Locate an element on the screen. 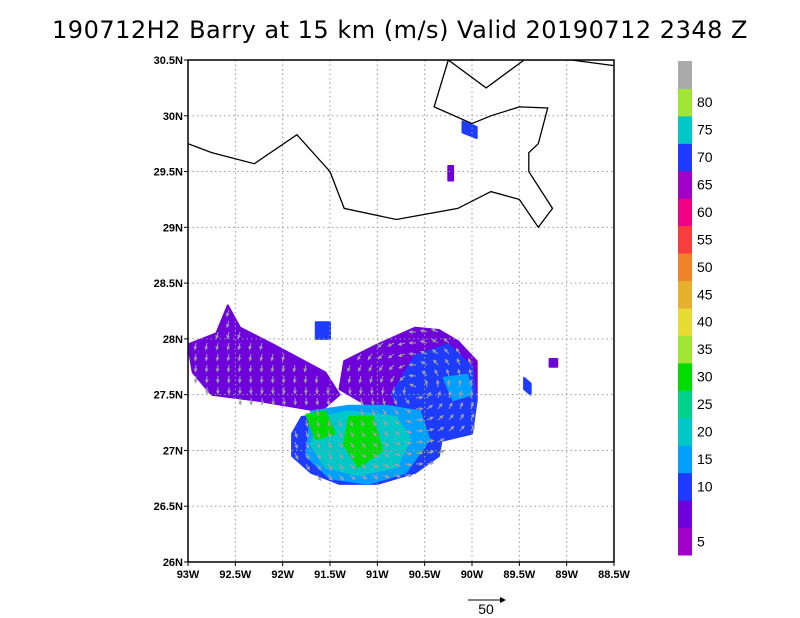 The height and width of the screenshot is (618, 800). colorbar-label: 5 is located at coordinates (701, 541).